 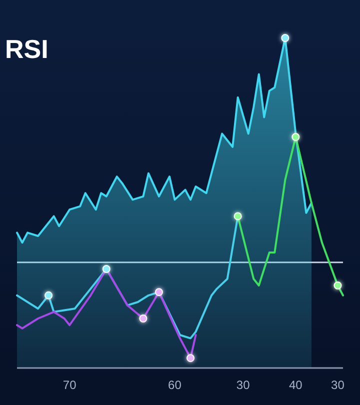 What do you see at coordinates (296, 385) in the screenshot?
I see `x-tick-label: 40` at bounding box center [296, 385].